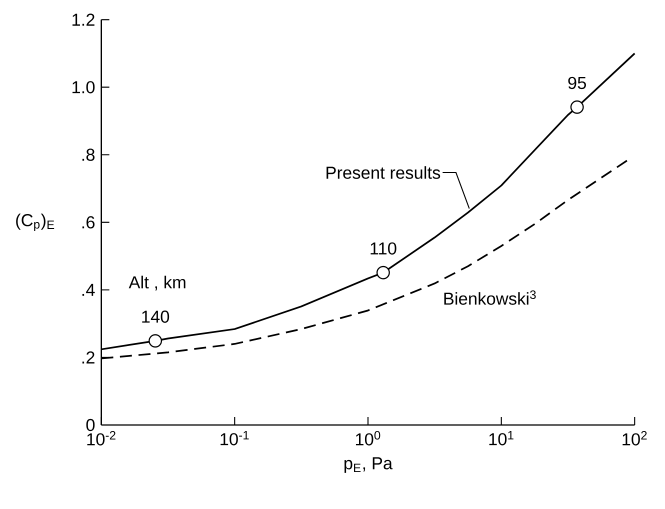 This screenshot has height=509, width=665. What do you see at coordinates (577, 83) in the screenshot?
I see `annotation: 95` at bounding box center [577, 83].